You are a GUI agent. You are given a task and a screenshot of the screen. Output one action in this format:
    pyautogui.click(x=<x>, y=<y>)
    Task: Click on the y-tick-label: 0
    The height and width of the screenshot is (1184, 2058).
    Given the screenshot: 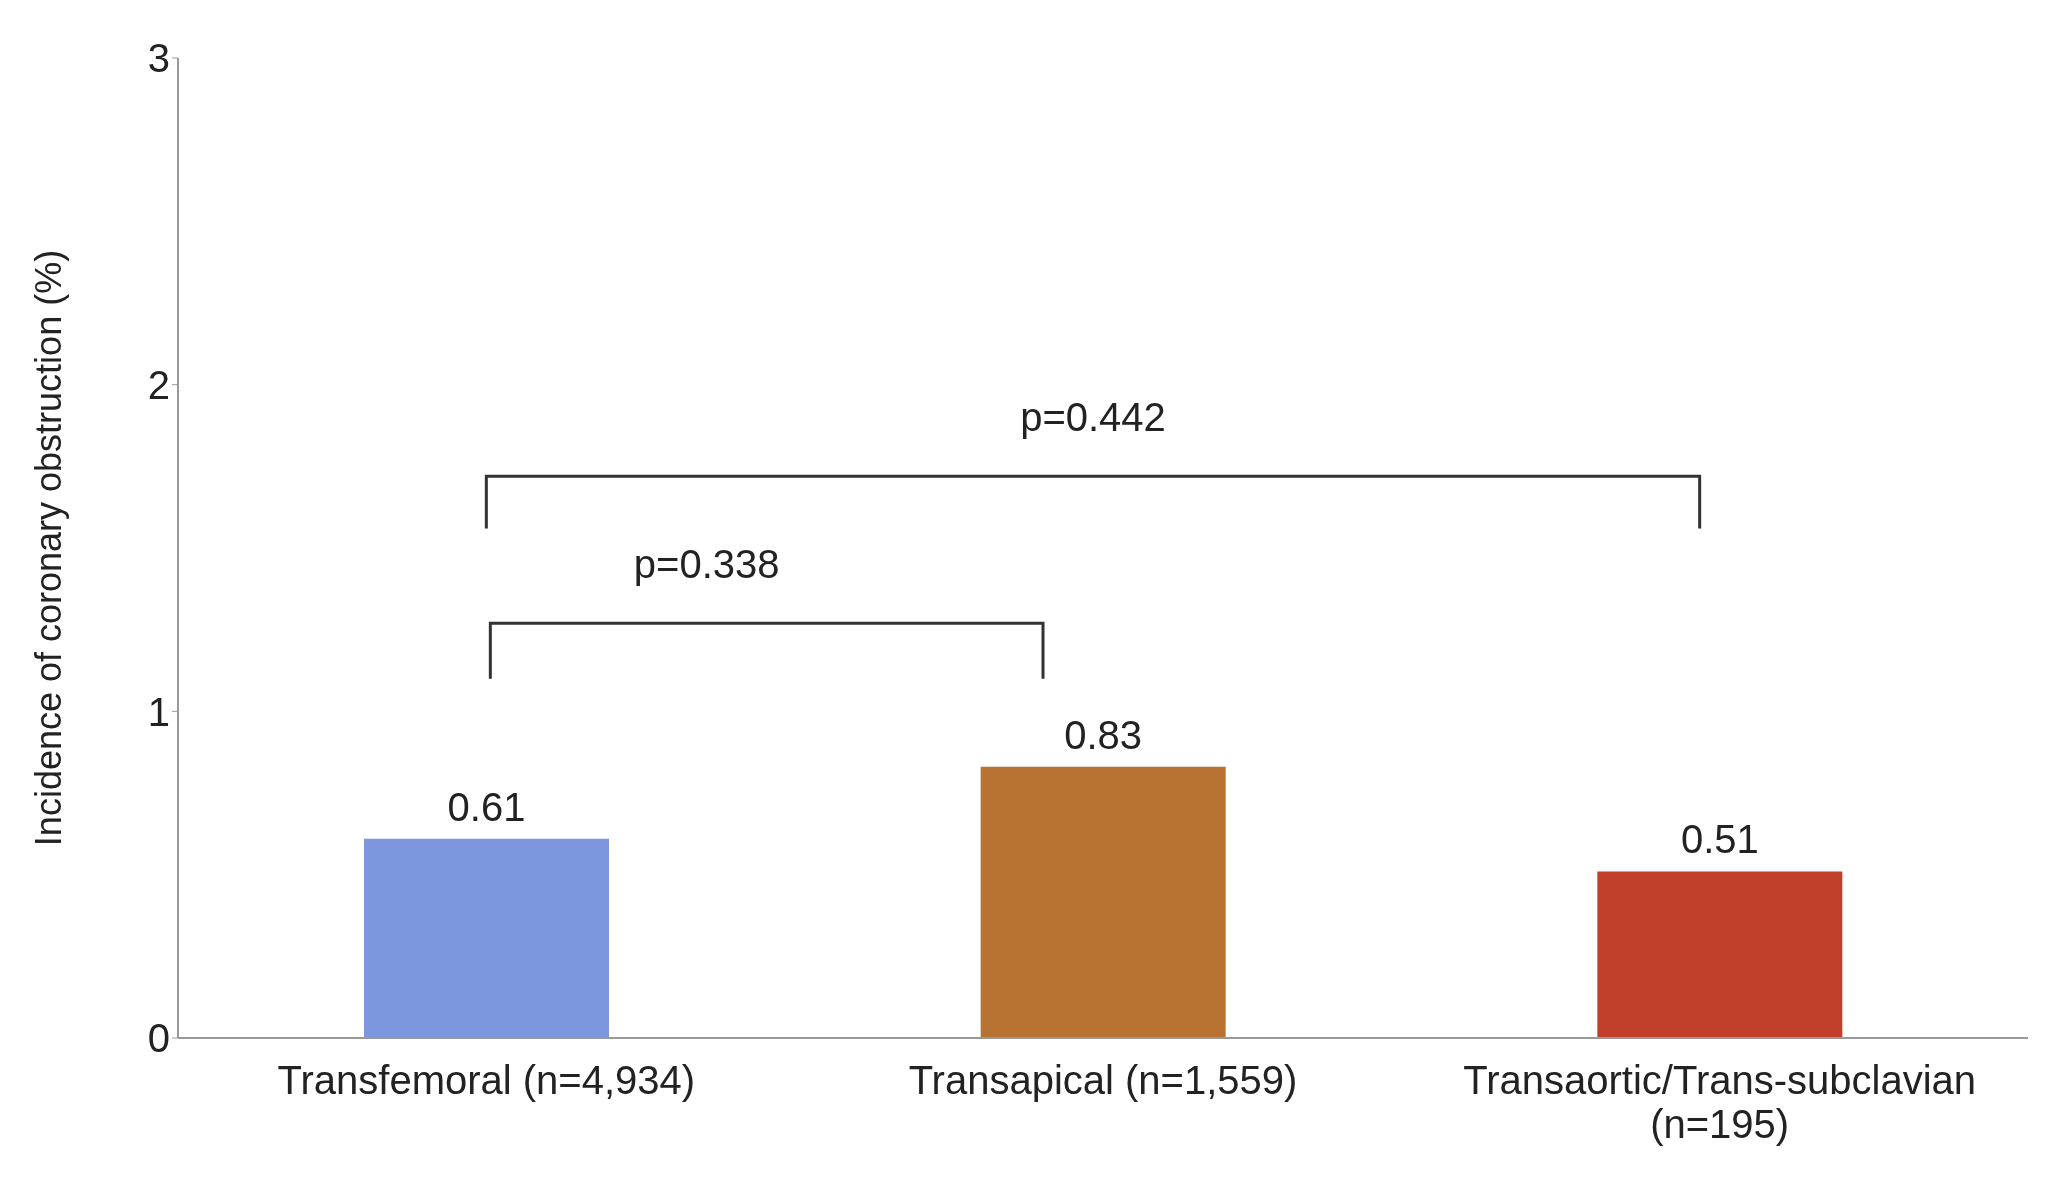 What is the action you would take?
    pyautogui.click(x=158, y=1038)
    